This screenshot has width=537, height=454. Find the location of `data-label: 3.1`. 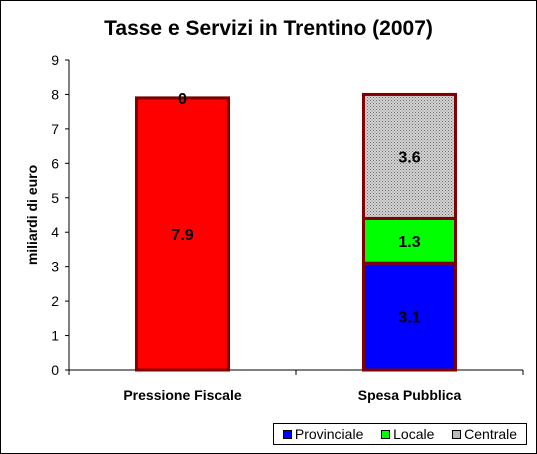

data-label: 3.1 is located at coordinates (409, 318).